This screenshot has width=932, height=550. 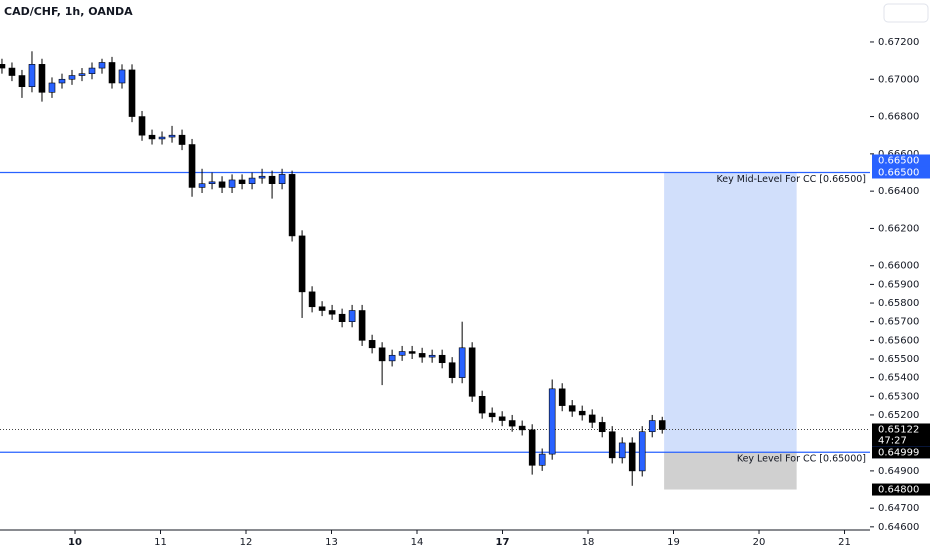 What do you see at coordinates (898, 228) in the screenshot?
I see `y-tick-label: 0.66200` at bounding box center [898, 228].